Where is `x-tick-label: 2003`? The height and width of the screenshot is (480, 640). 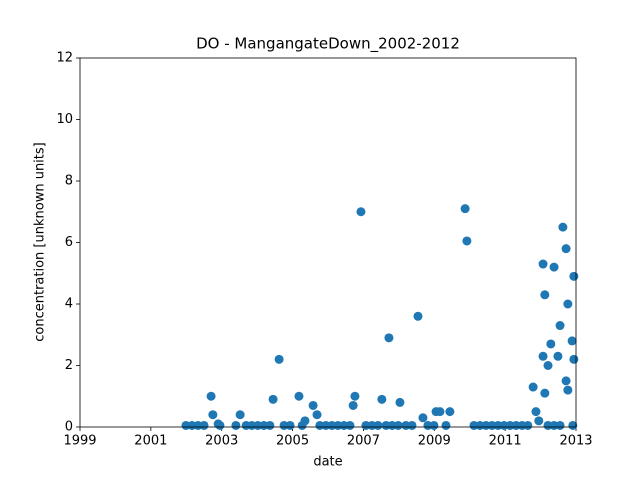 x-tick-label: 2003 is located at coordinates (221, 441).